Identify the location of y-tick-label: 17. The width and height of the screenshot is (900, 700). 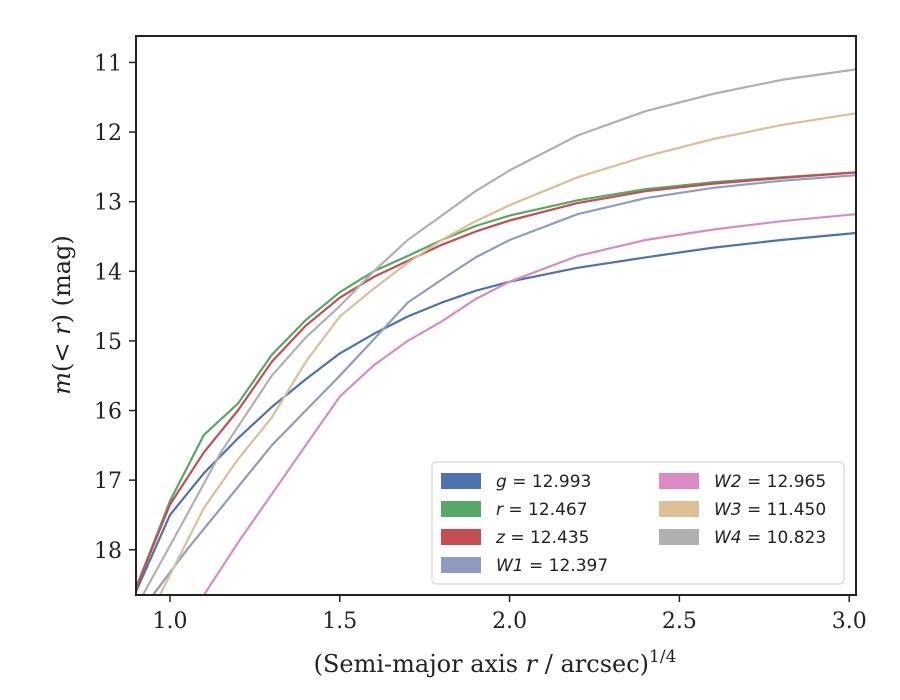
(108, 481).